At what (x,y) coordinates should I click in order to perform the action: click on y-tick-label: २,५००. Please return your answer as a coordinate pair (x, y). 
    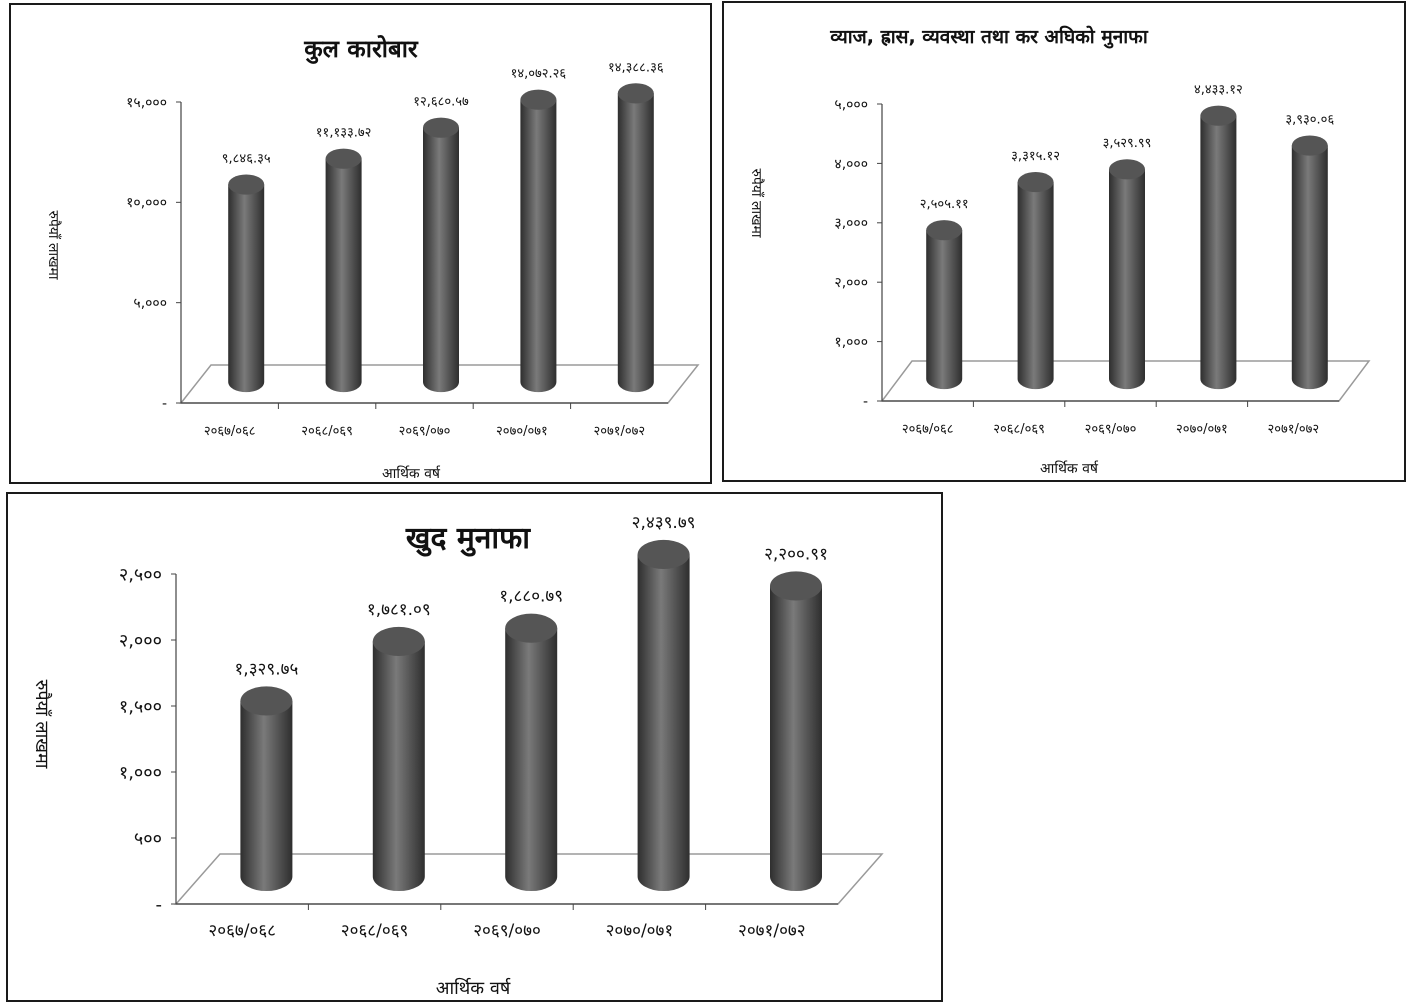
    Looking at the image, I should click on (140, 574).